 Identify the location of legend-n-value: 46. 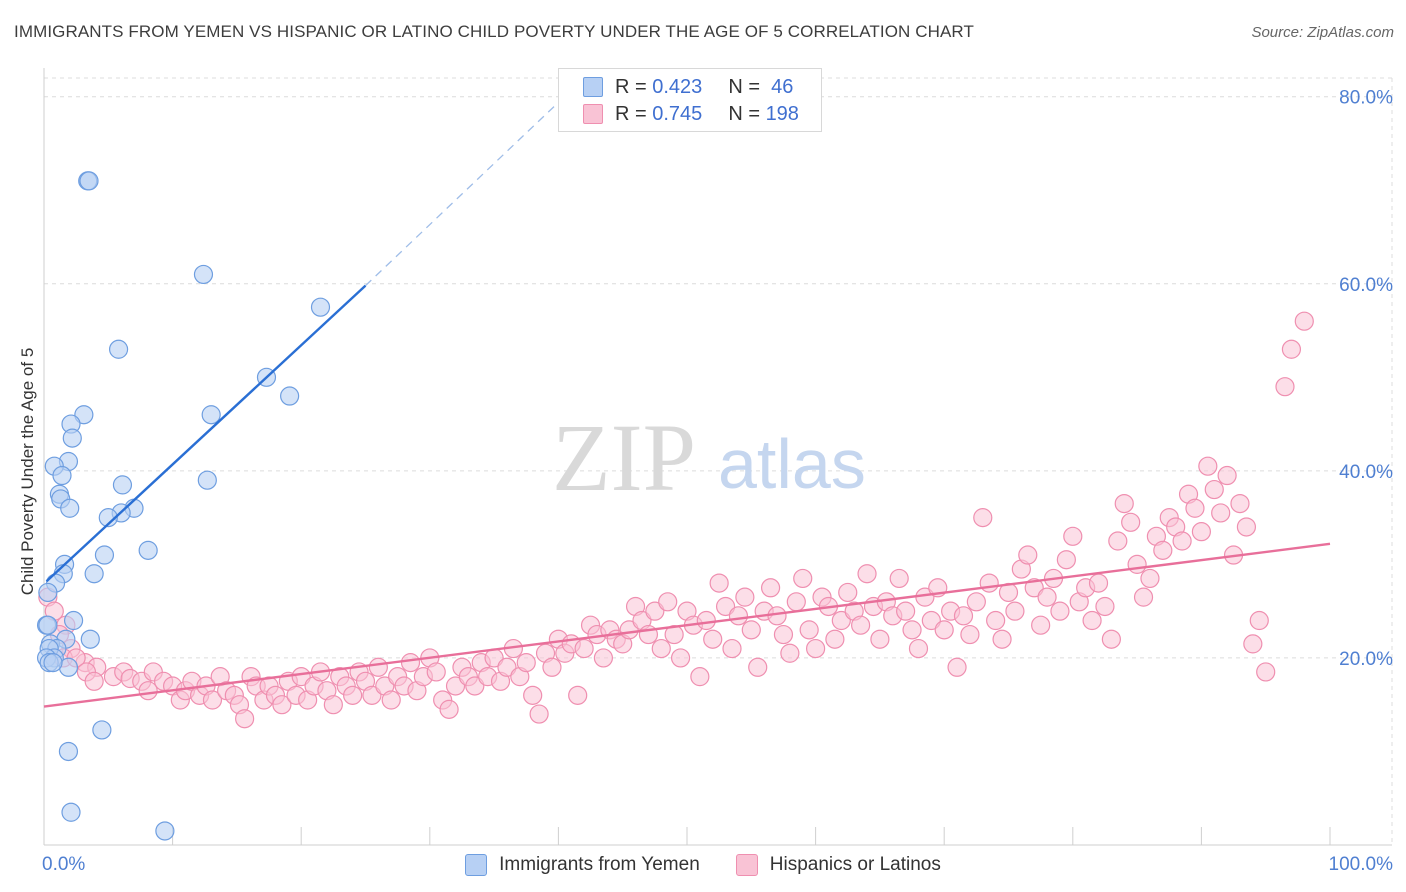
(779, 86).